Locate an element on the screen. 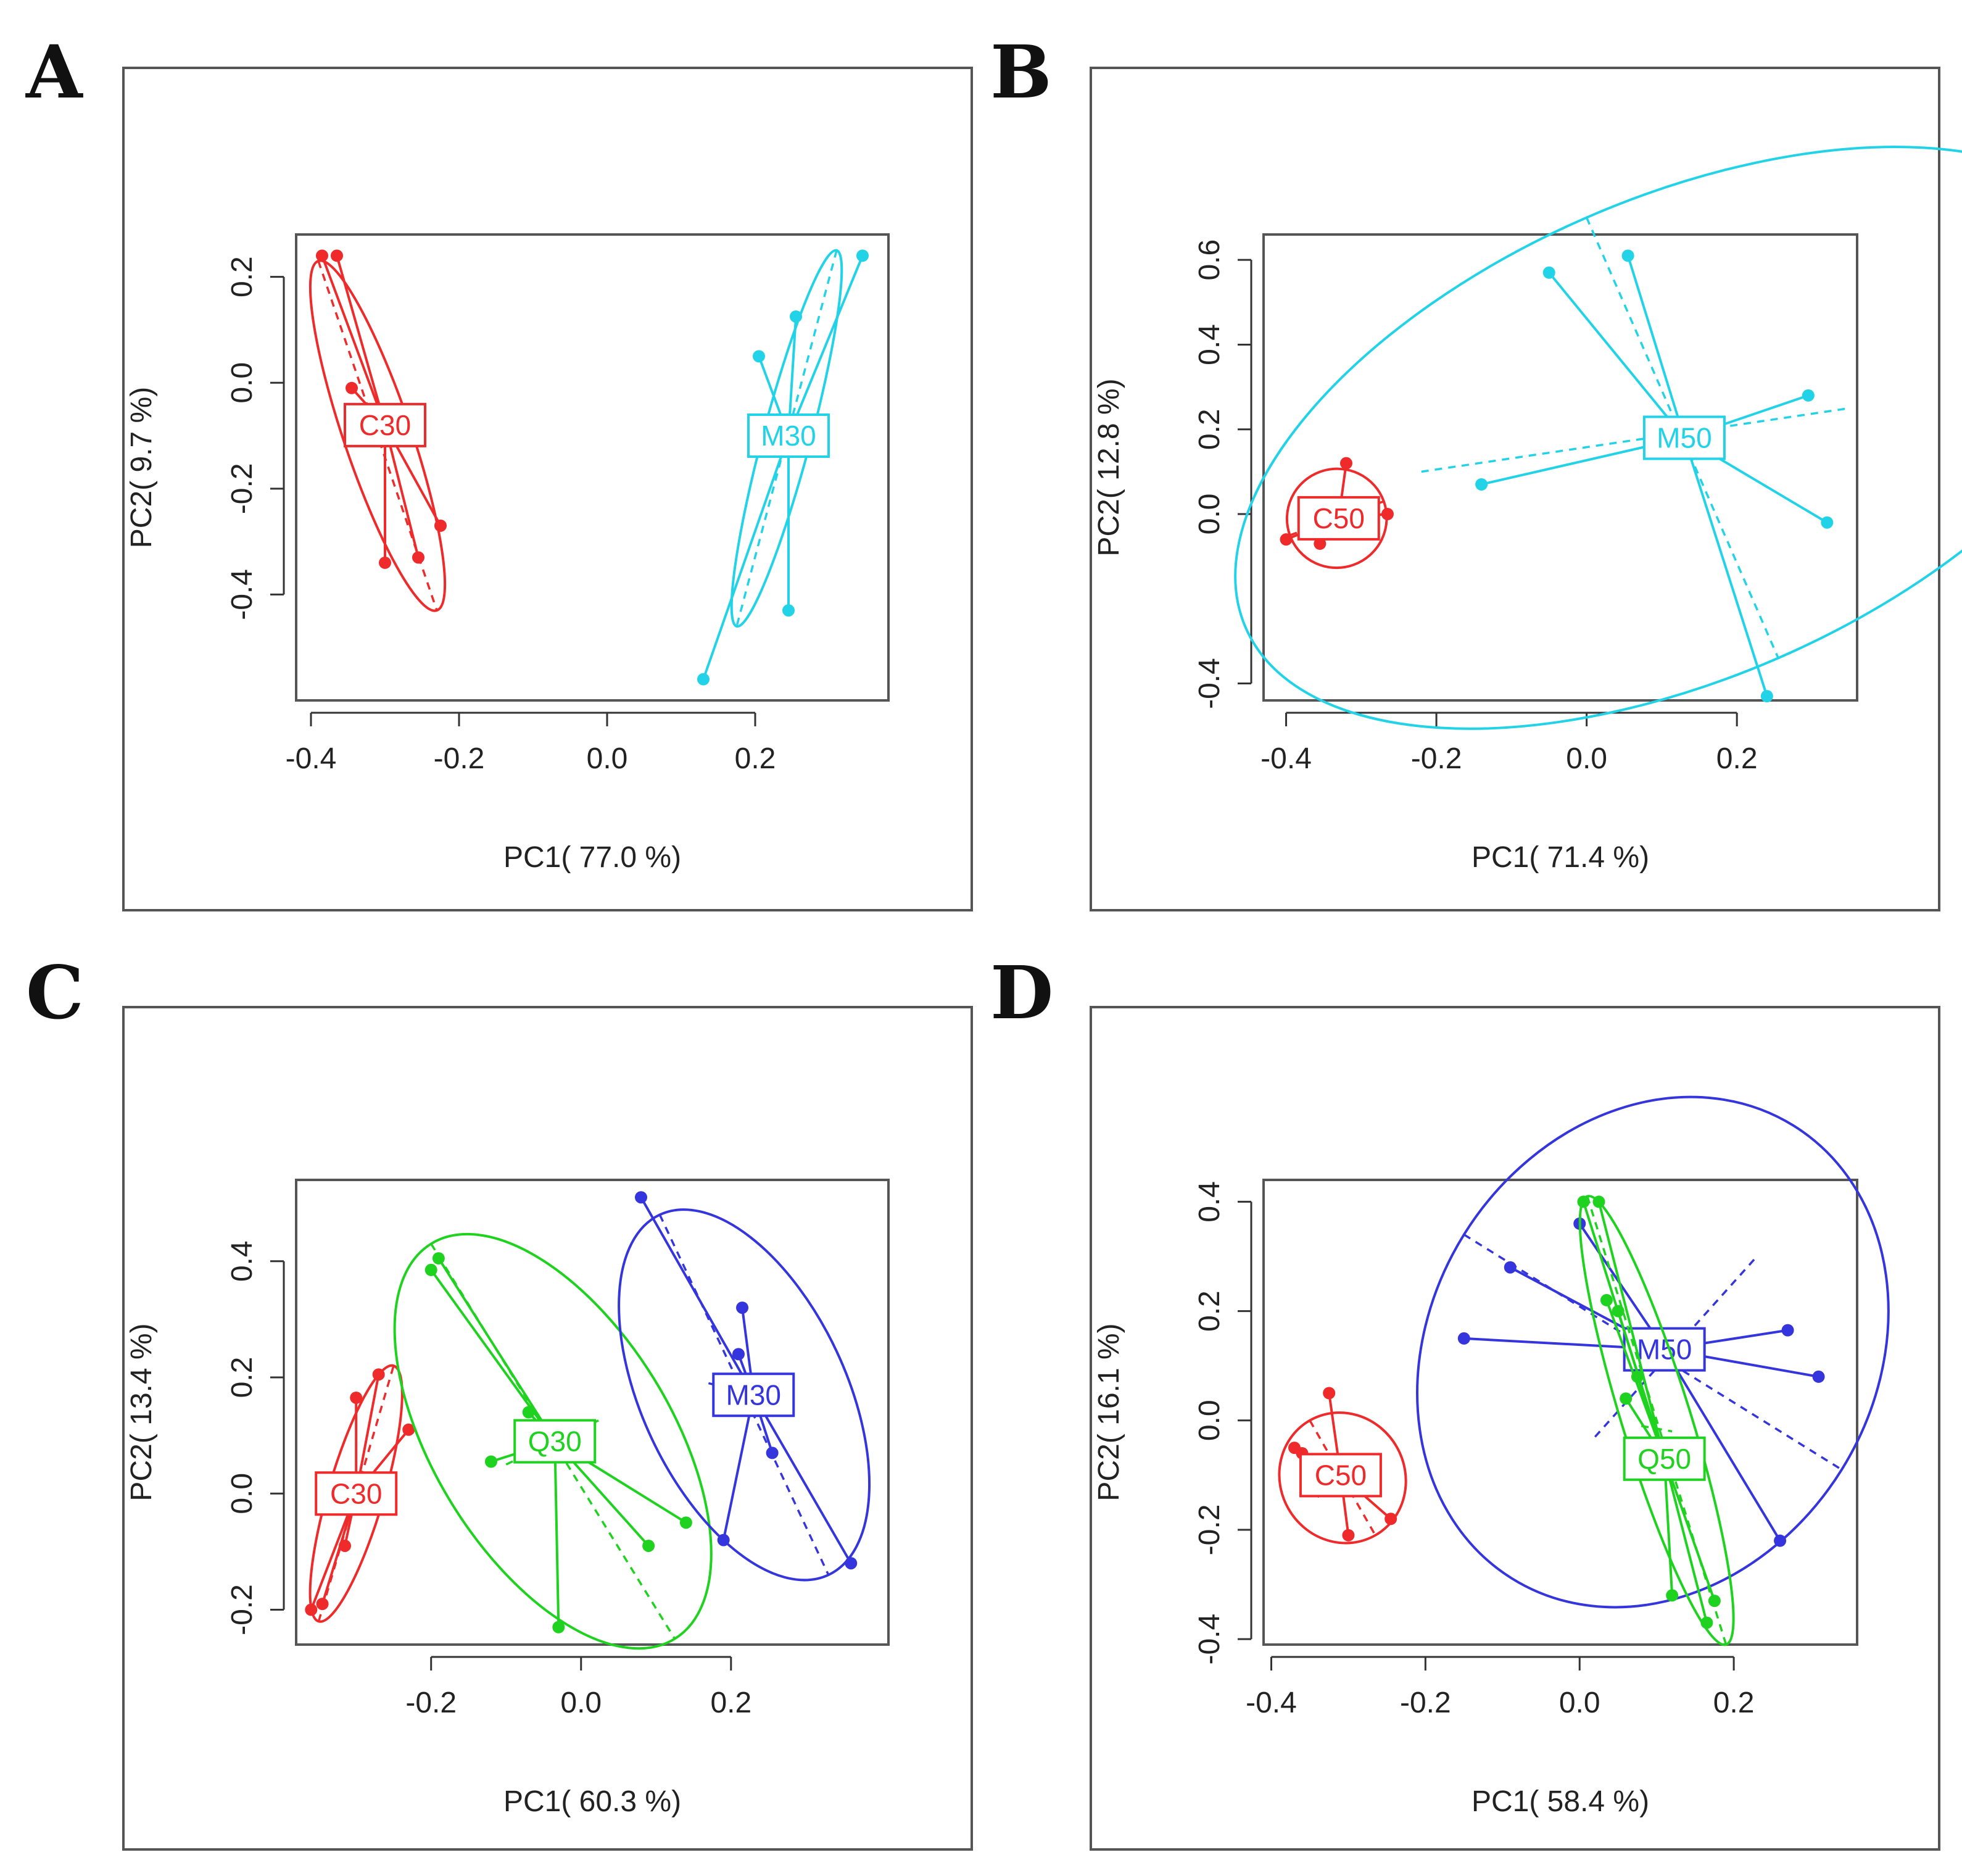 This screenshot has height=1876, width=1962. x-axis-title: PC1( 58.4 %) is located at coordinates (1560, 1801).